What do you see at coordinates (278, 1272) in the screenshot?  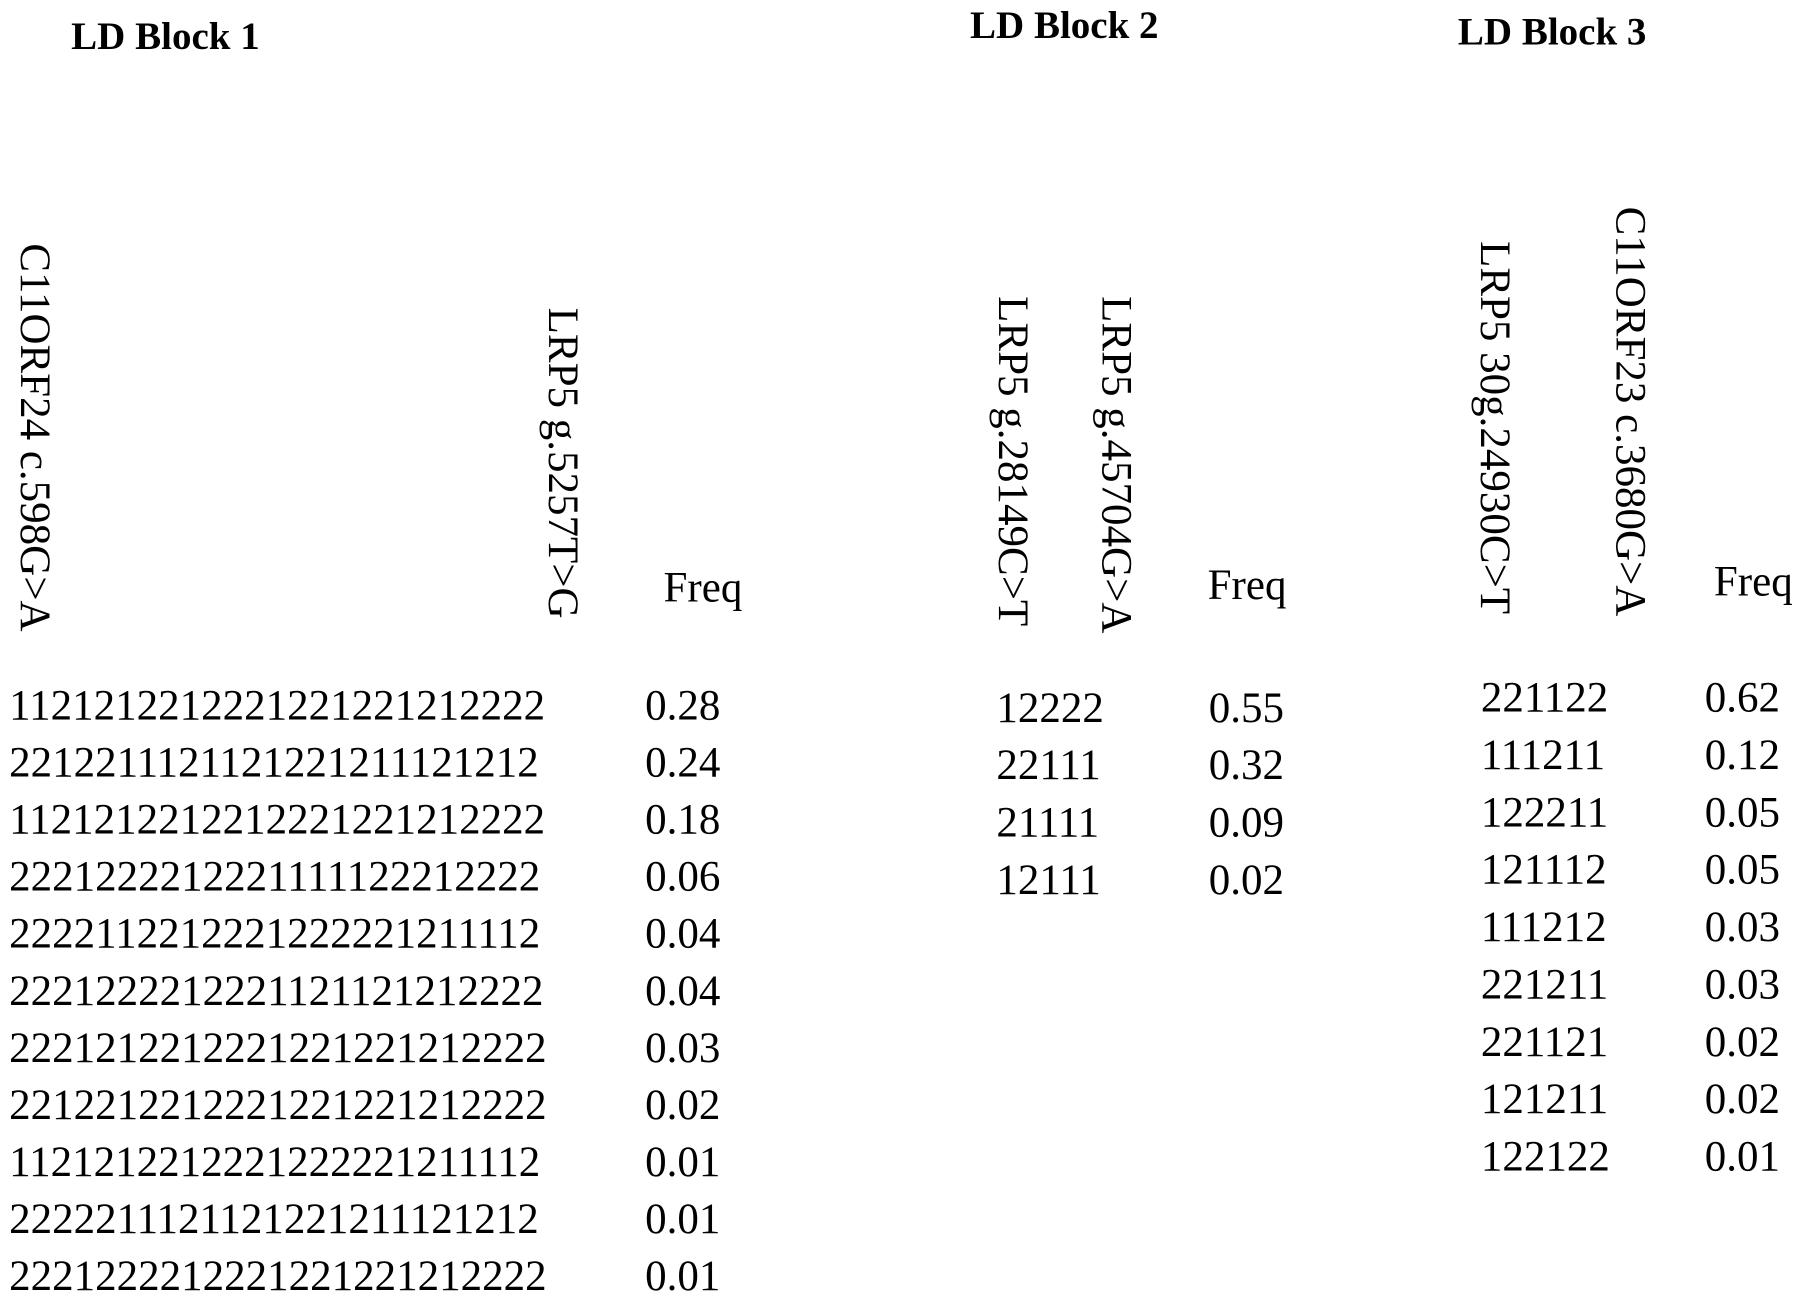 I see `haplotype: 2221222212221221221212222` at bounding box center [278, 1272].